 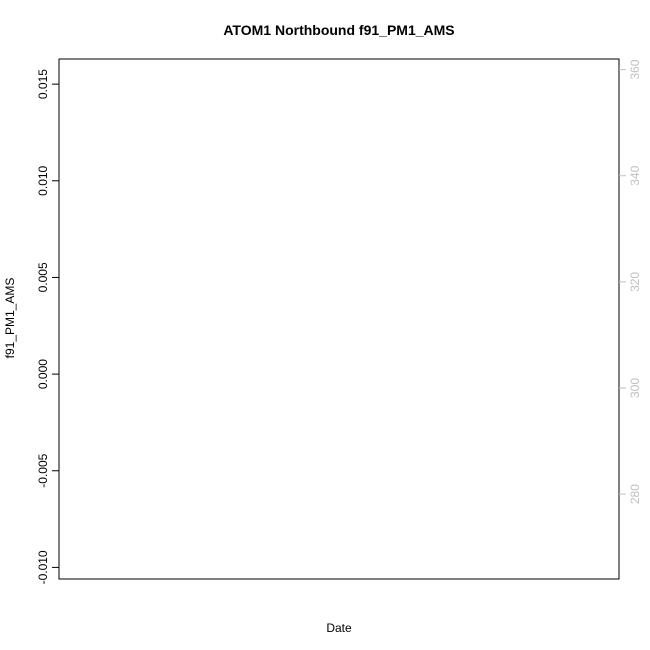 I want to click on y-tick-label: -0.005, so click(x=43, y=470).